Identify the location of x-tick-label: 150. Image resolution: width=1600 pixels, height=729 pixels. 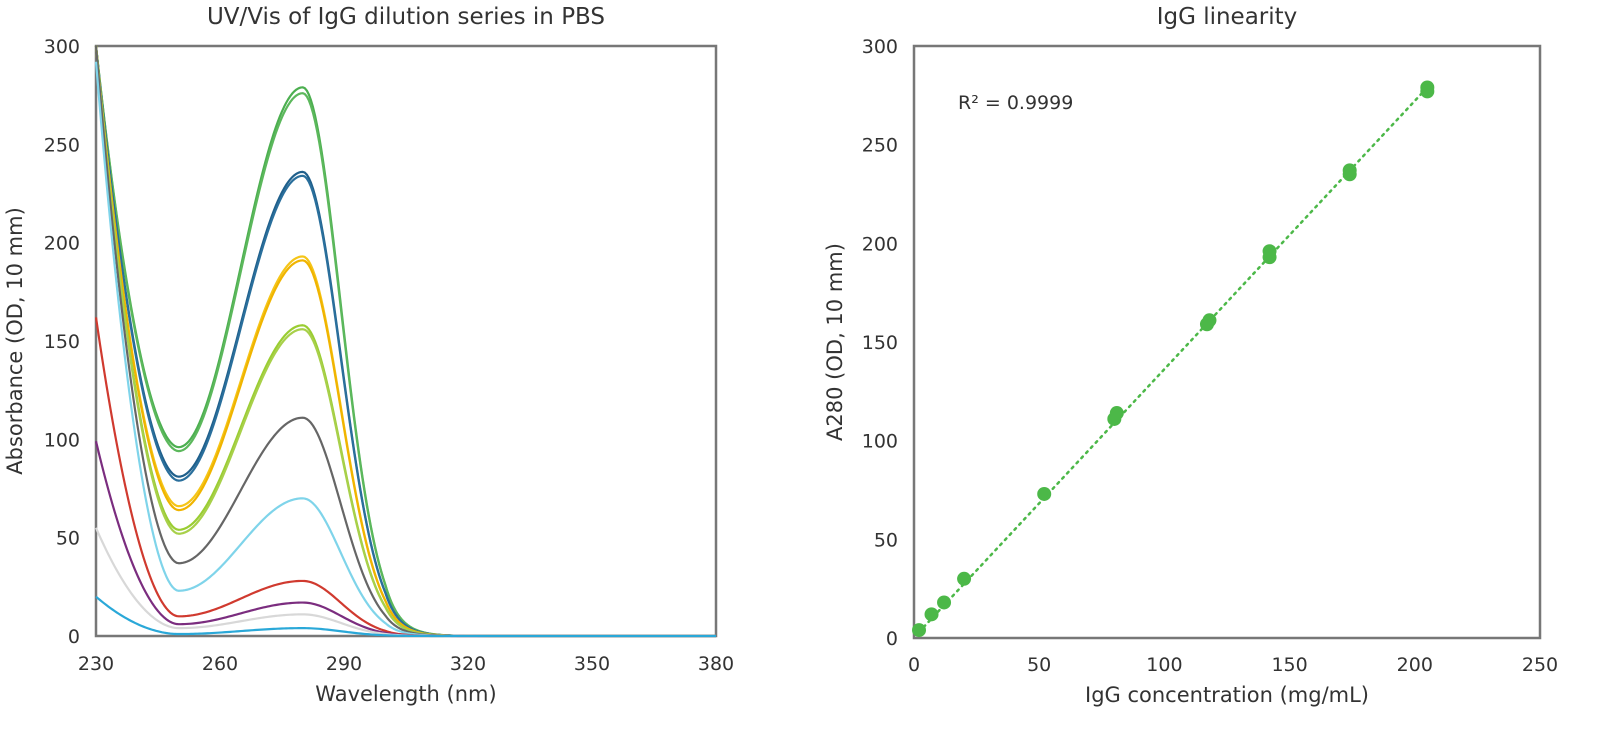
(1289, 665).